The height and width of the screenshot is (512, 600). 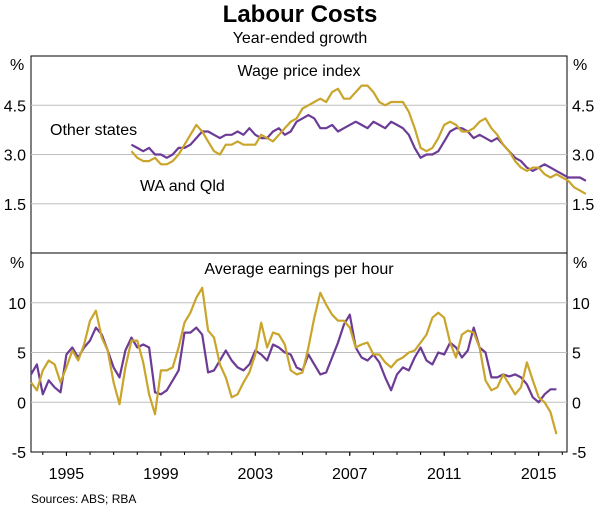 I want to click on bottom-ytick-right: 10, so click(x=581, y=304).